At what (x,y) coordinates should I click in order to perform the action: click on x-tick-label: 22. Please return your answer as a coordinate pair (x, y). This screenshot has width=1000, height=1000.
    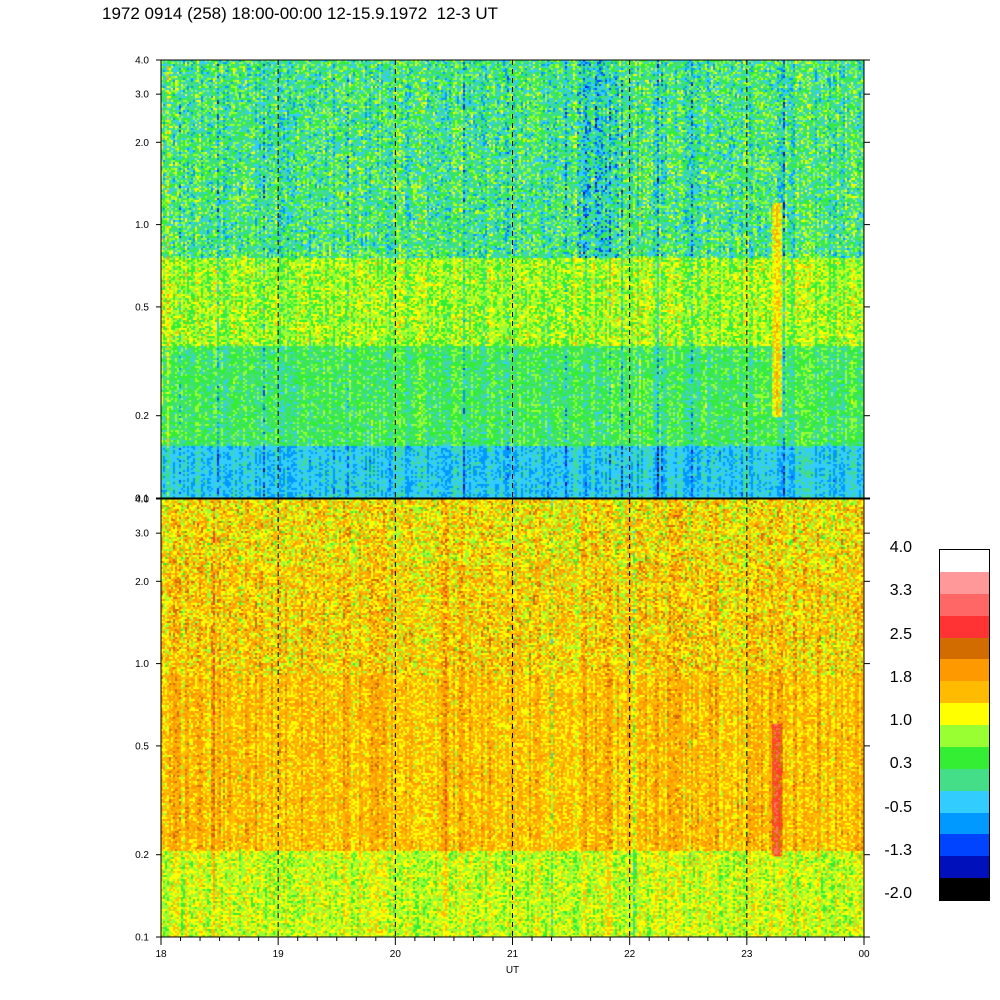
    Looking at the image, I should click on (630, 954).